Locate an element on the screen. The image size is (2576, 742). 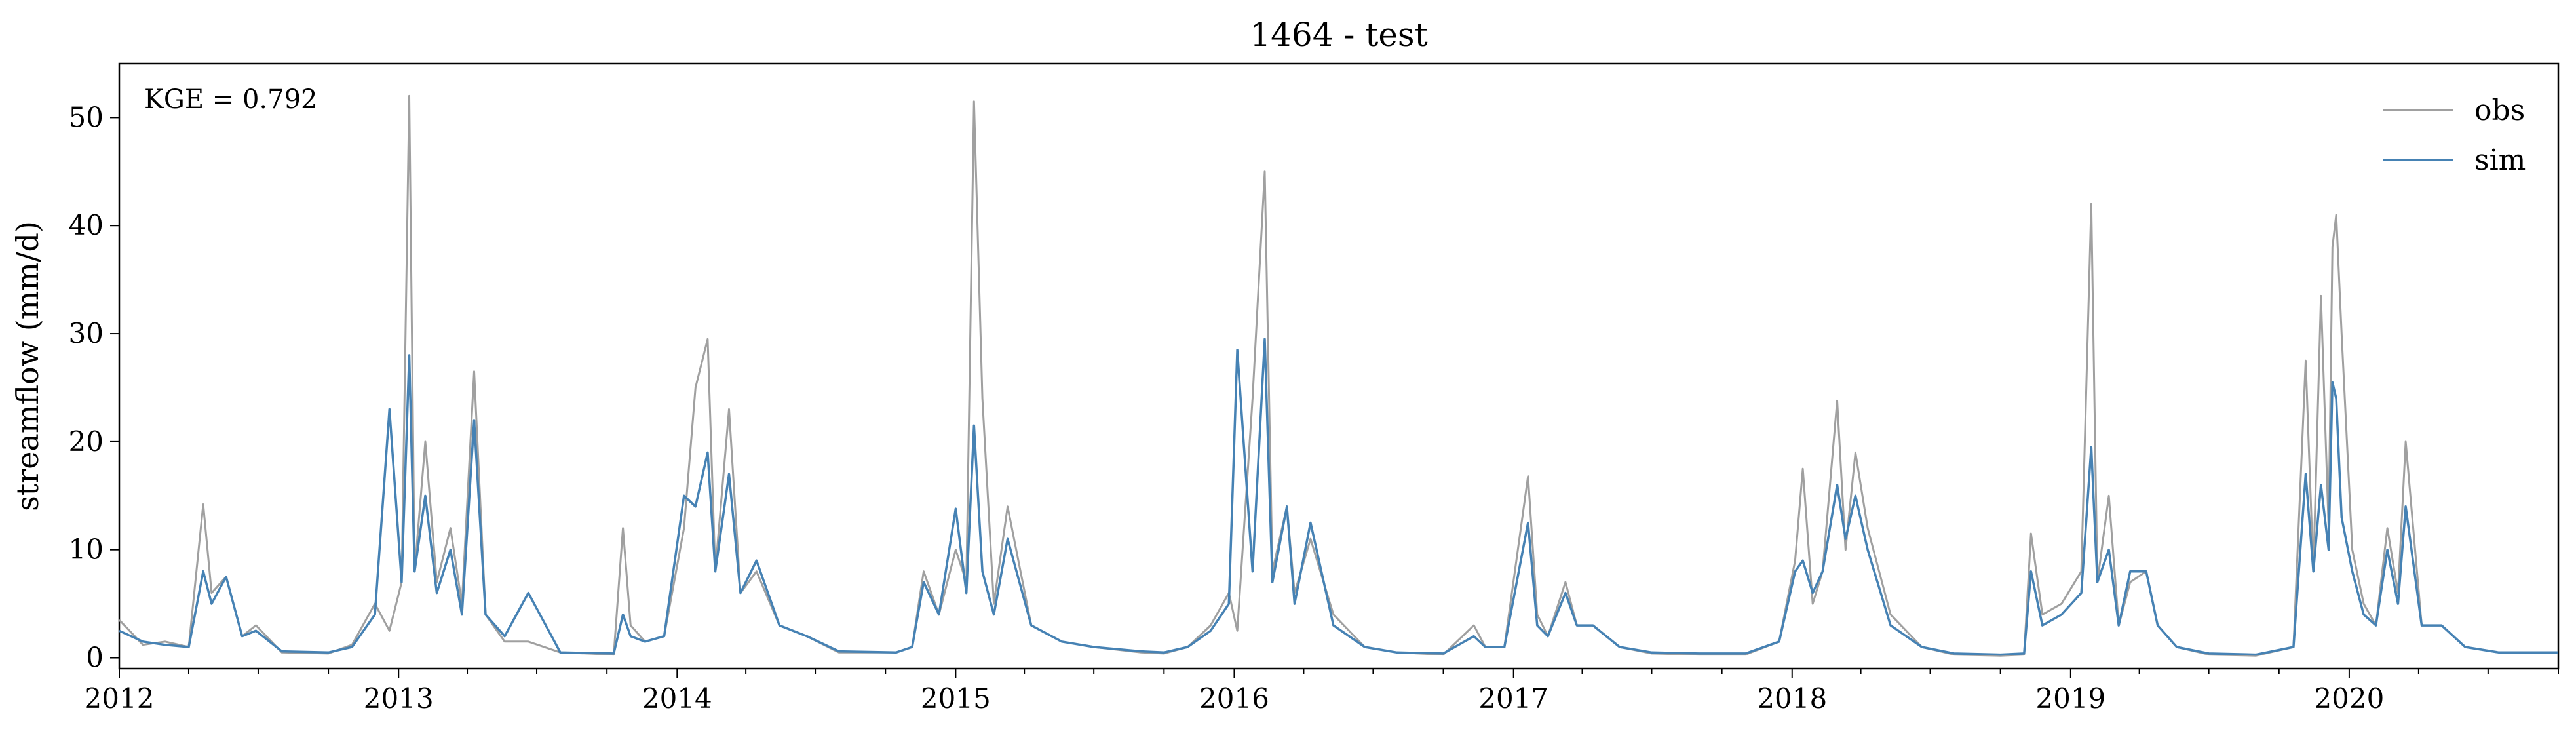
x-tick-label: 2018 is located at coordinates (1792, 698).